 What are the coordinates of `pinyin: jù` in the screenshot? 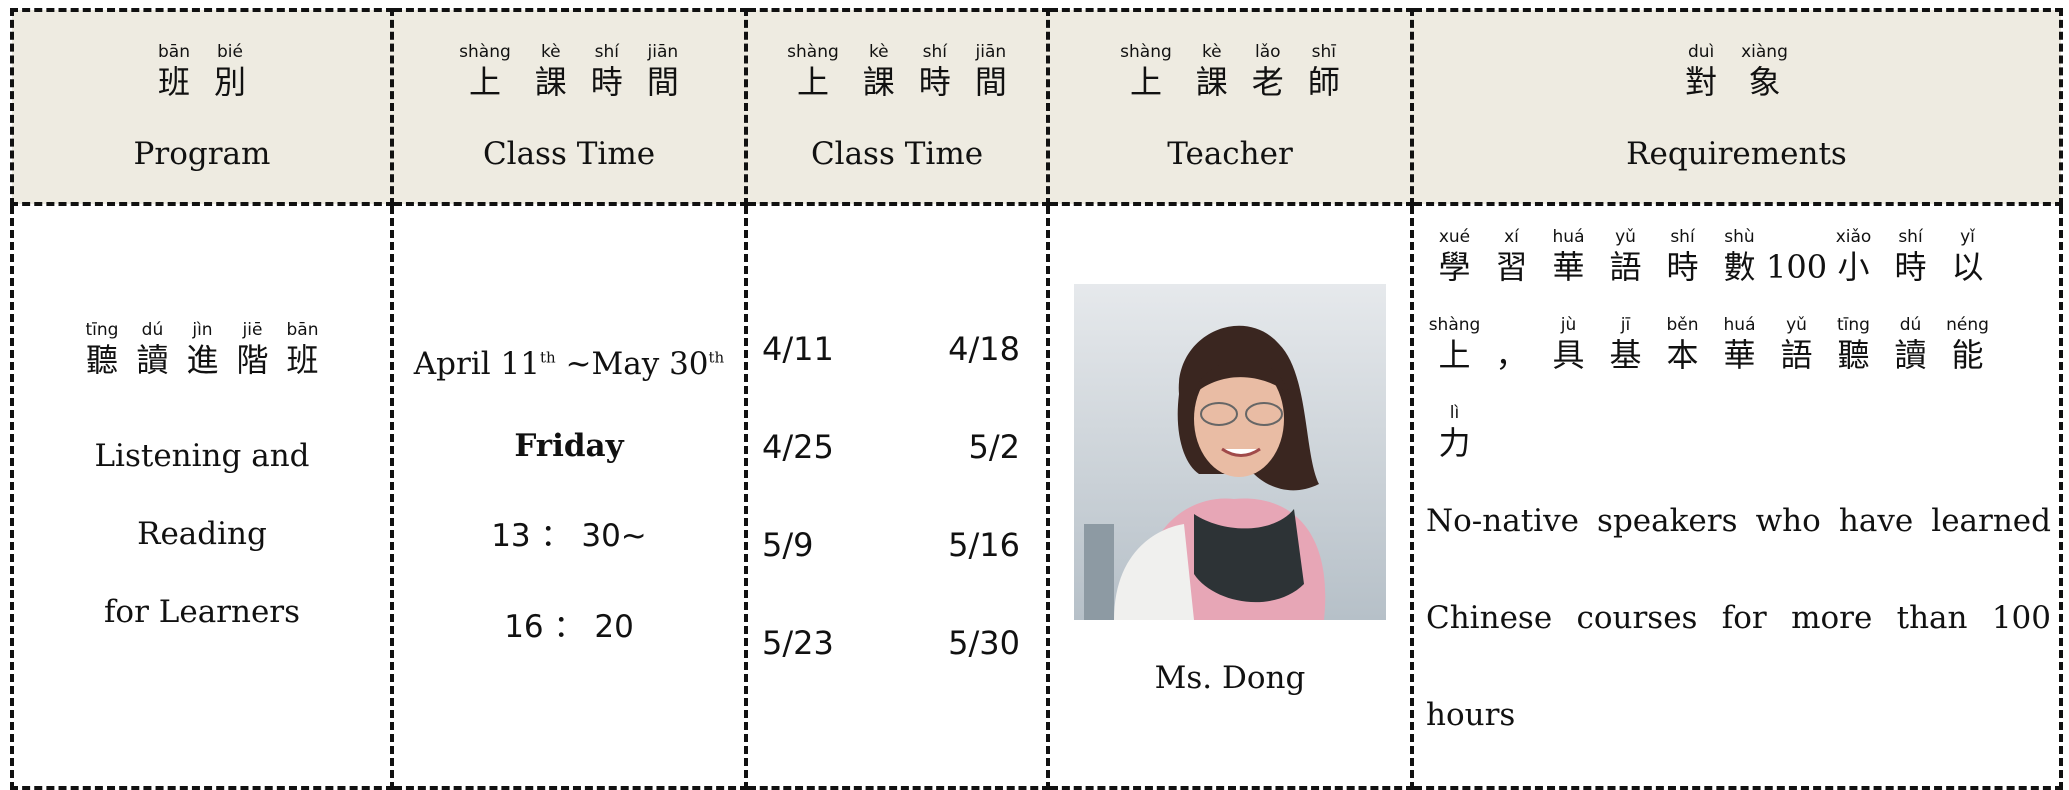 It's located at (1568, 324).